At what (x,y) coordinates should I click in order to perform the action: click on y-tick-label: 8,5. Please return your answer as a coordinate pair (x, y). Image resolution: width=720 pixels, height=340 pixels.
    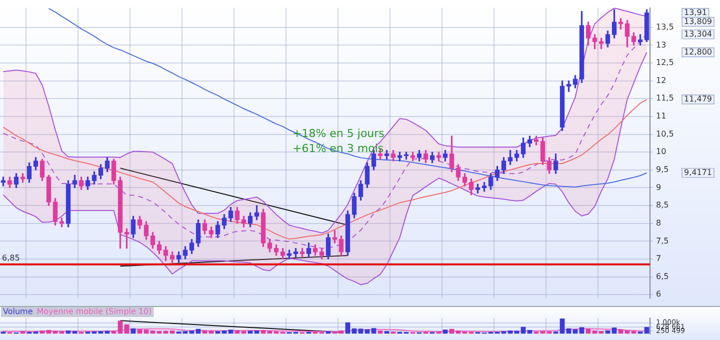
    Looking at the image, I should click on (662, 205).